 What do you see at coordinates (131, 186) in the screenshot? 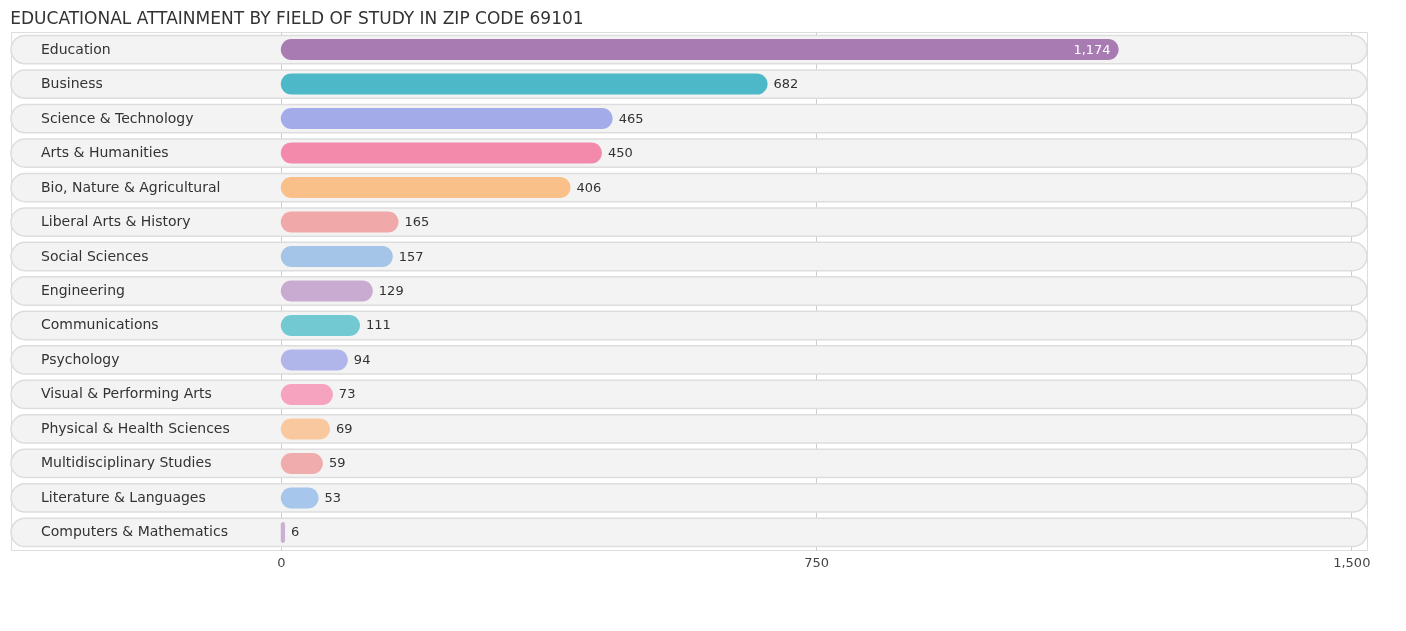
I see `y-tick-label: Bio, Nature & Agricultural` at bounding box center [131, 186].